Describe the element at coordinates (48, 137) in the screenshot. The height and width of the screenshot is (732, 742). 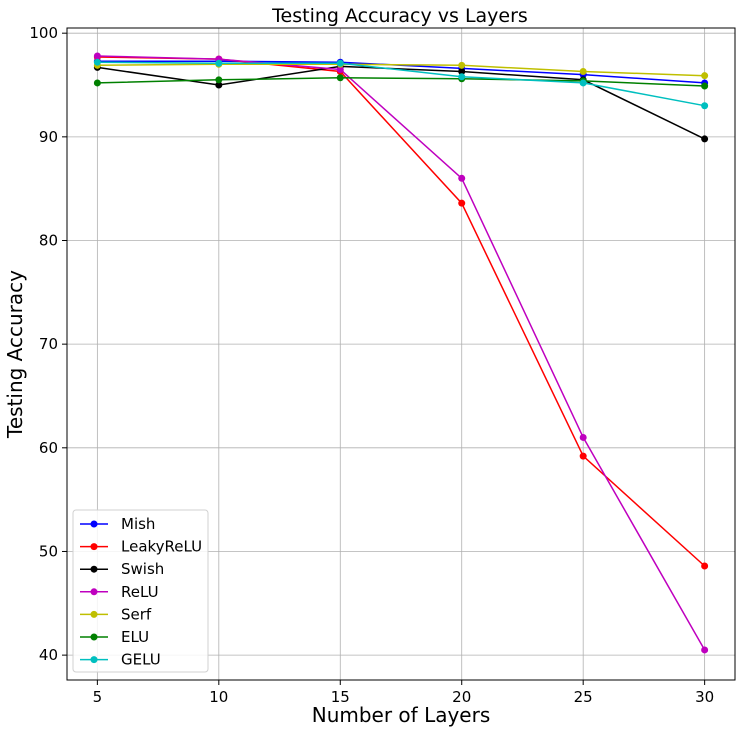
I see `y-tick-label: 90` at that location.